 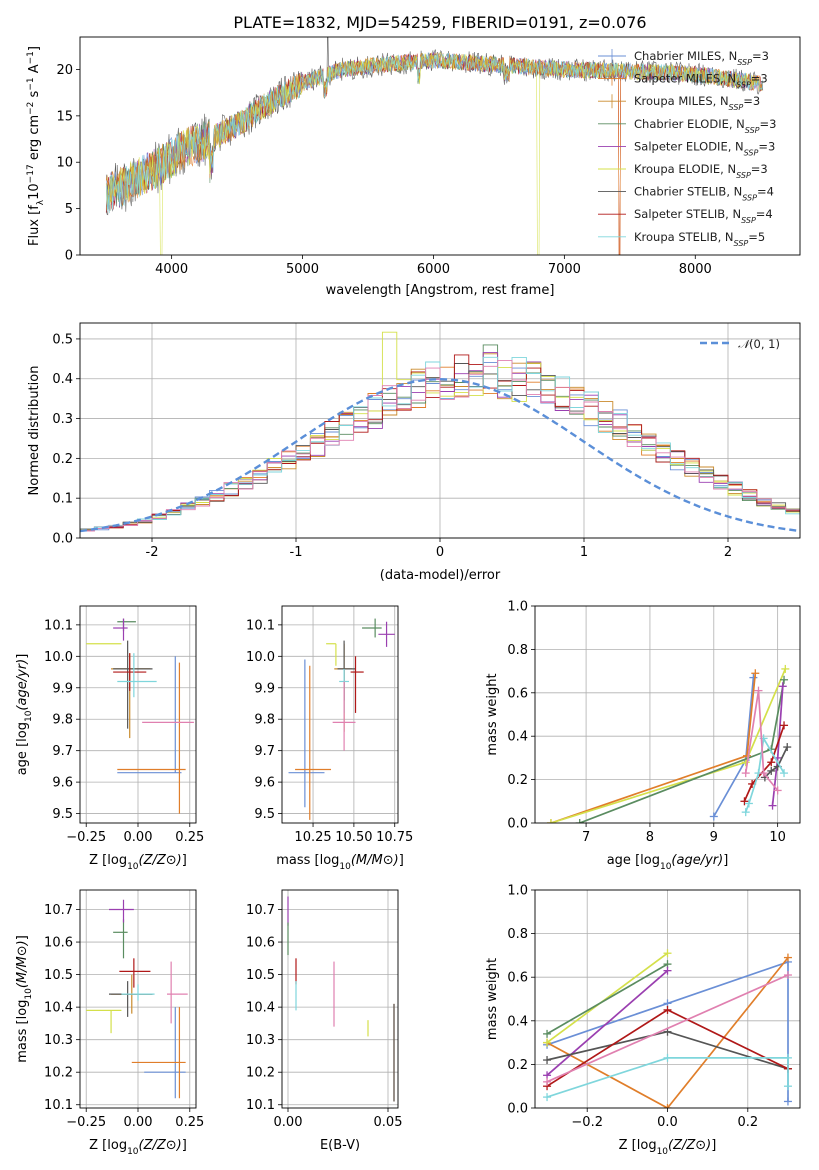 I want to click on y-tick-label: 9.6, so click(x=62, y=783).